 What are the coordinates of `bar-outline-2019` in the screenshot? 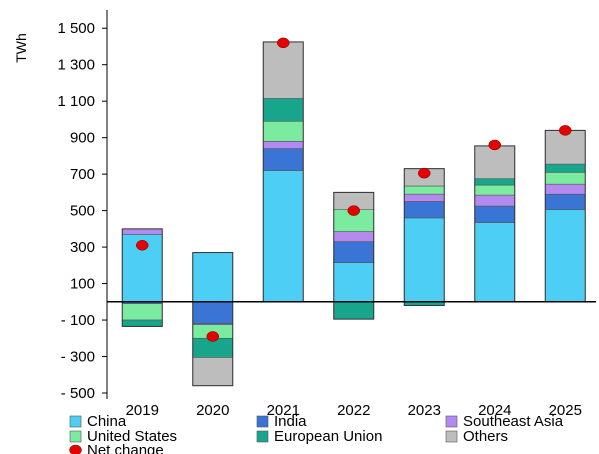 It's located at (142, 277).